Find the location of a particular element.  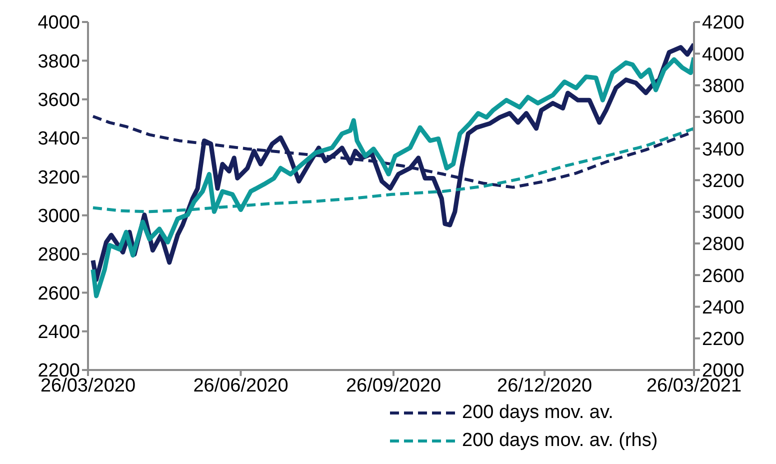

y2-tick-label: 4000 is located at coordinates (723, 55).